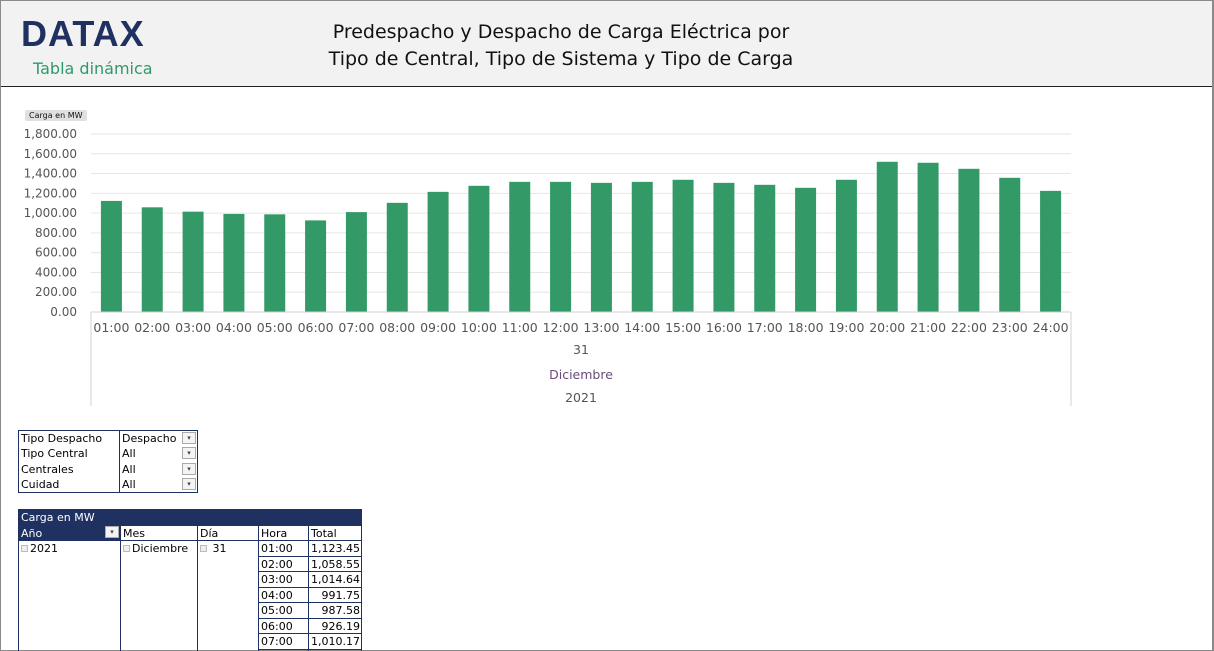 The height and width of the screenshot is (651, 1214). I want to click on hour-cell: 05:00, so click(283, 611).